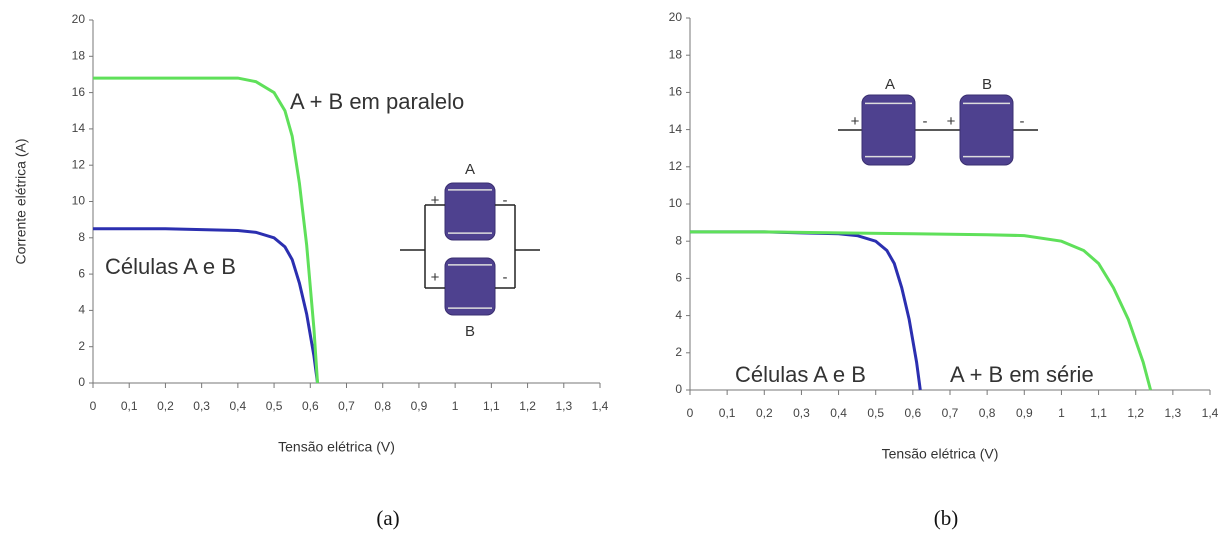 The height and width of the screenshot is (540, 1226). Describe the element at coordinates (946, 518) in the screenshot. I see `caption: (b)` at that location.